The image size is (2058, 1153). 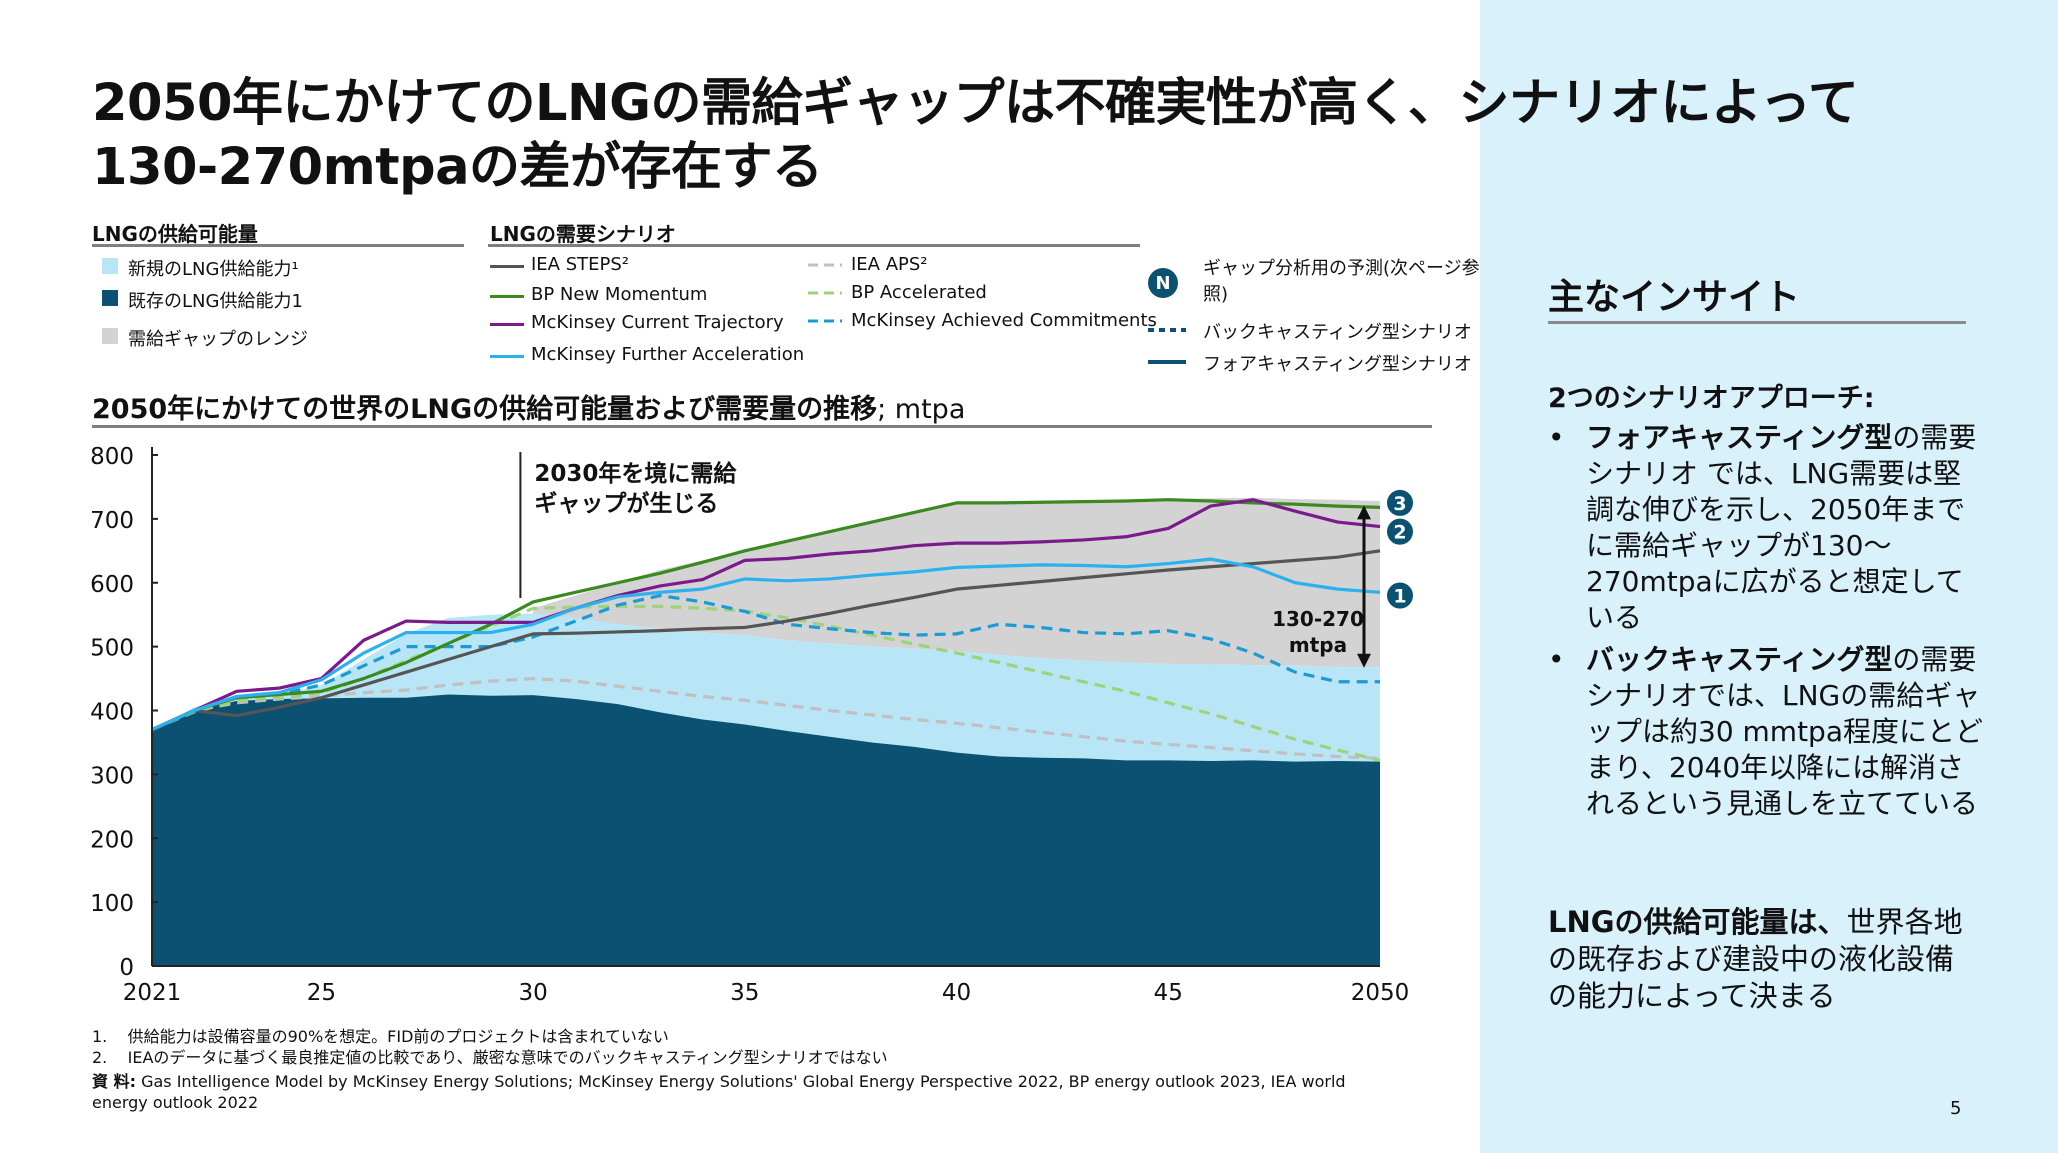 I want to click on gap-range-swatch, so click(x=110, y=336).